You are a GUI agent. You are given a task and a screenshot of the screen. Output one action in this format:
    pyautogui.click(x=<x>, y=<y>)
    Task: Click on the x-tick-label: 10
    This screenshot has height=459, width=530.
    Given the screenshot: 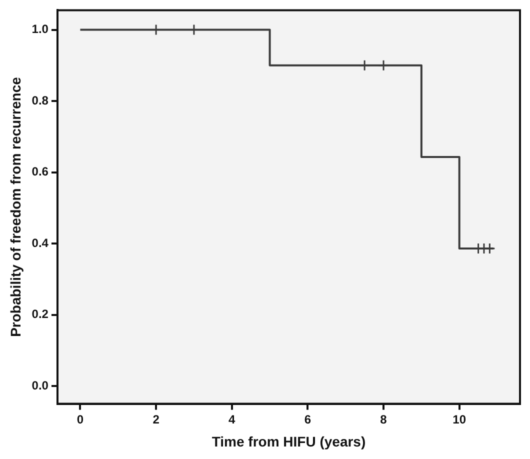 What is the action you would take?
    pyautogui.click(x=459, y=419)
    